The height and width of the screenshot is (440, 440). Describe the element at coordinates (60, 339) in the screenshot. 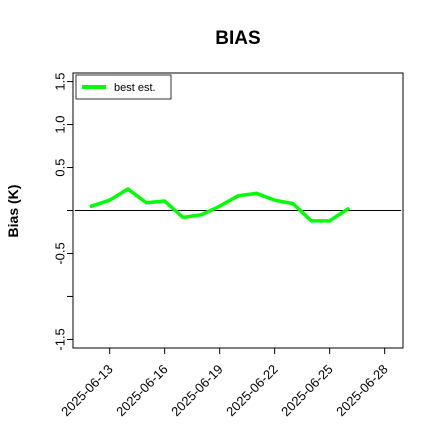

I see `y-tick-label: -1.5` at that location.